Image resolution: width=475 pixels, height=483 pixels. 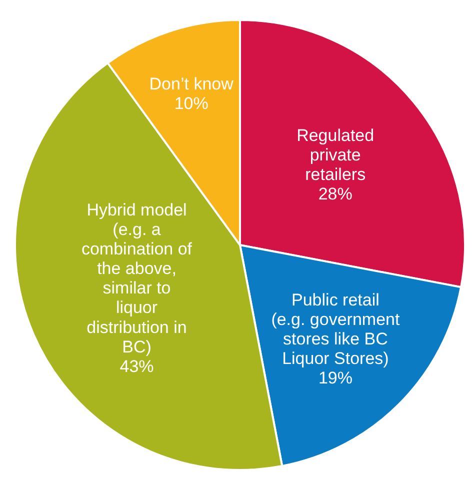 I want to click on slice-label: Don’t know, so click(x=191, y=84).